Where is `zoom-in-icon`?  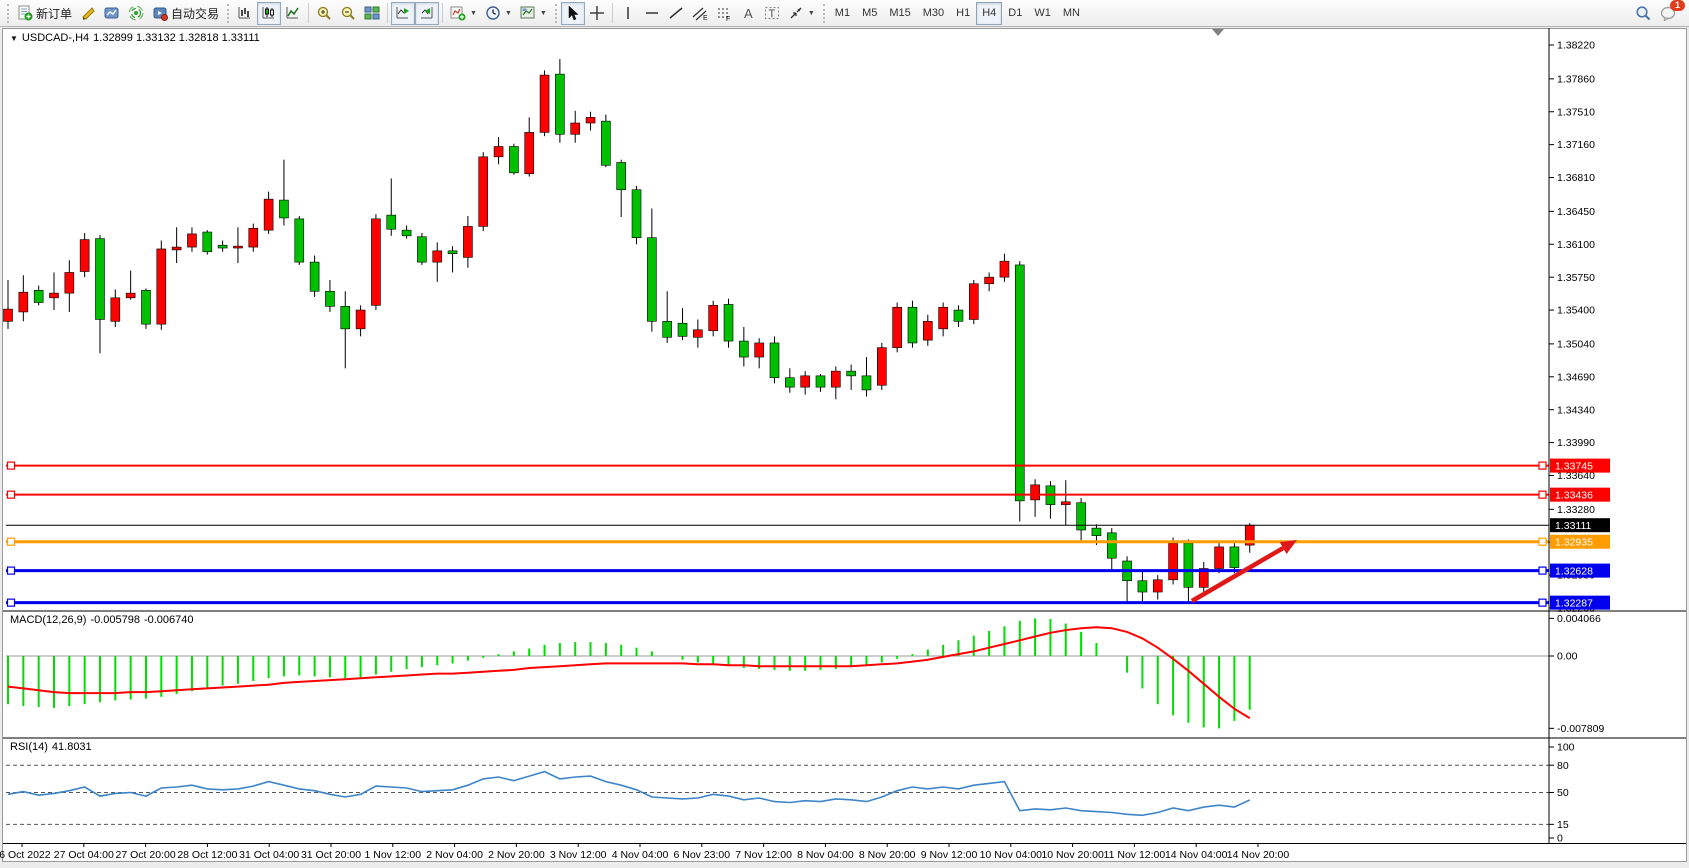 zoom-in-icon is located at coordinates (324, 13).